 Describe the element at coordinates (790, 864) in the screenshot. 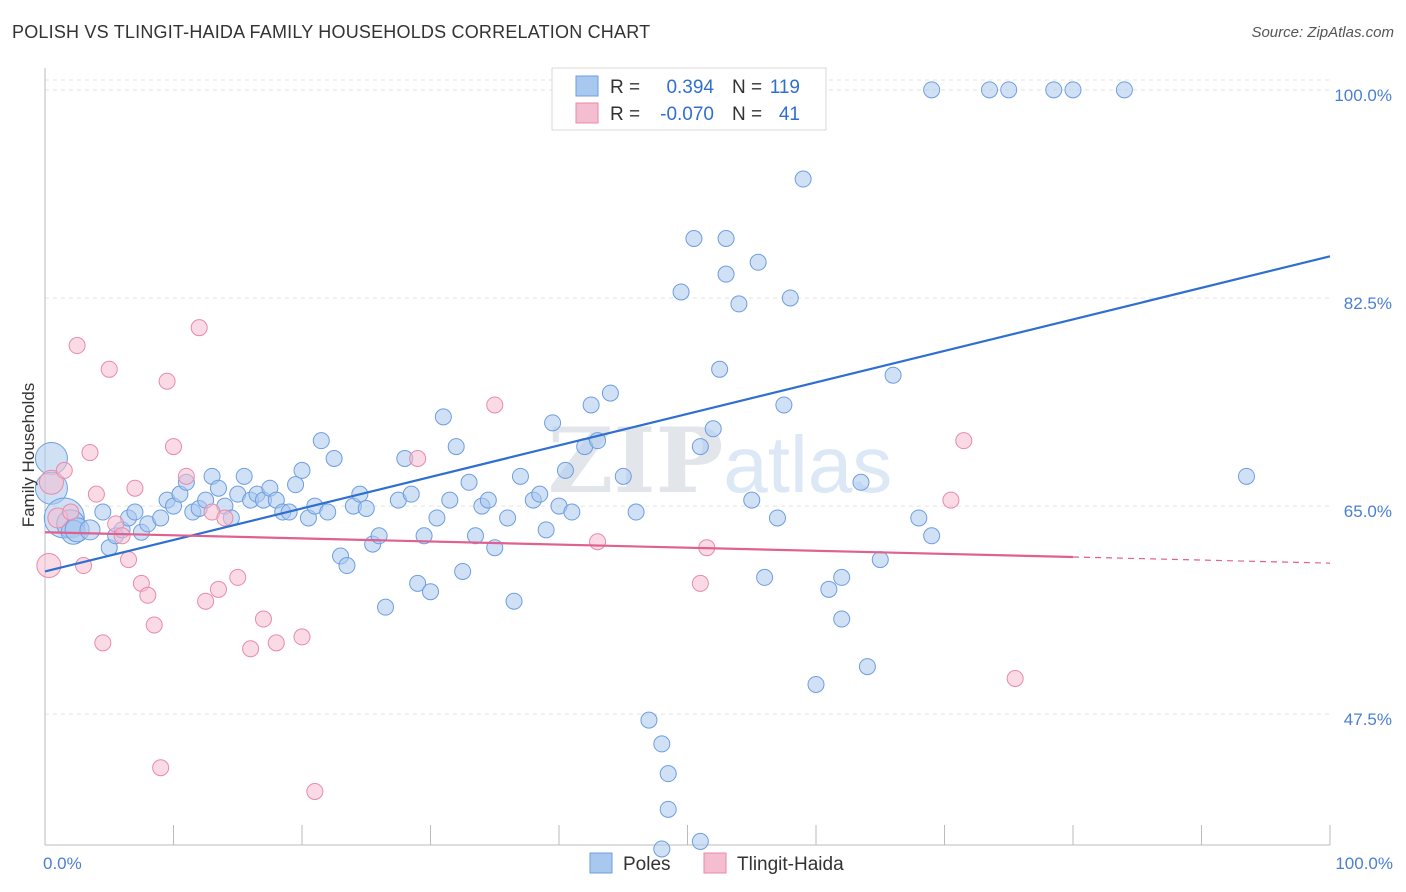

I see `bottom-legend-tlingit: Tlingit-Haida` at that location.